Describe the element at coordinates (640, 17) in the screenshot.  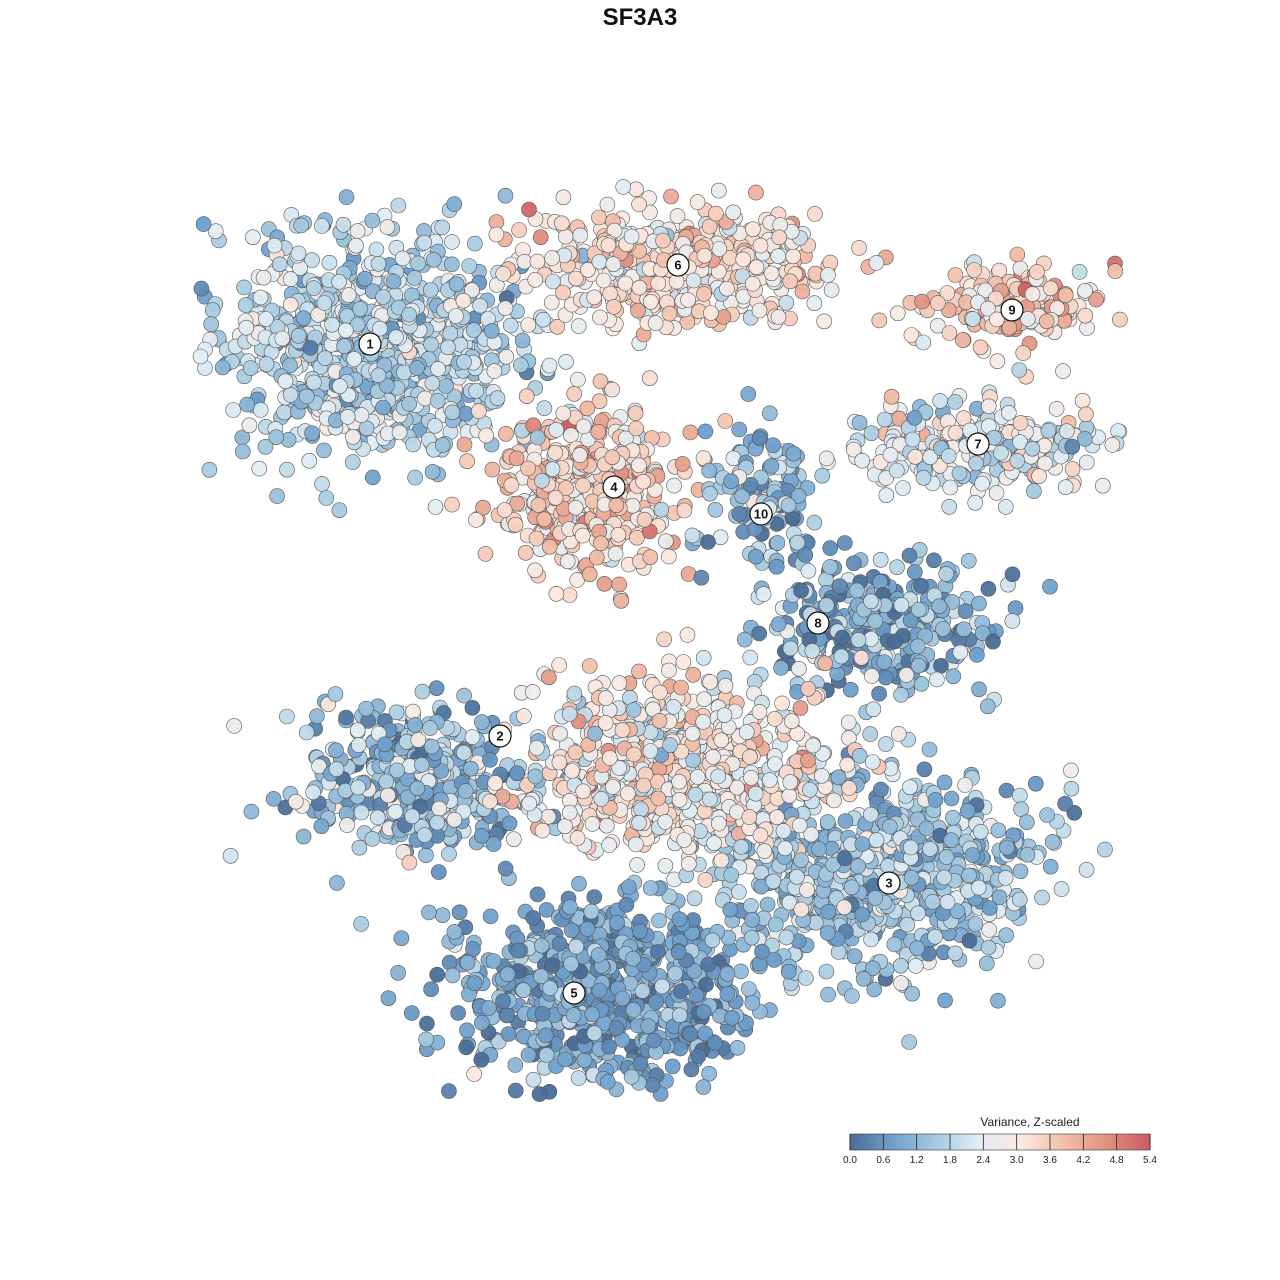
I see `chart-title: SF3A3` at that location.